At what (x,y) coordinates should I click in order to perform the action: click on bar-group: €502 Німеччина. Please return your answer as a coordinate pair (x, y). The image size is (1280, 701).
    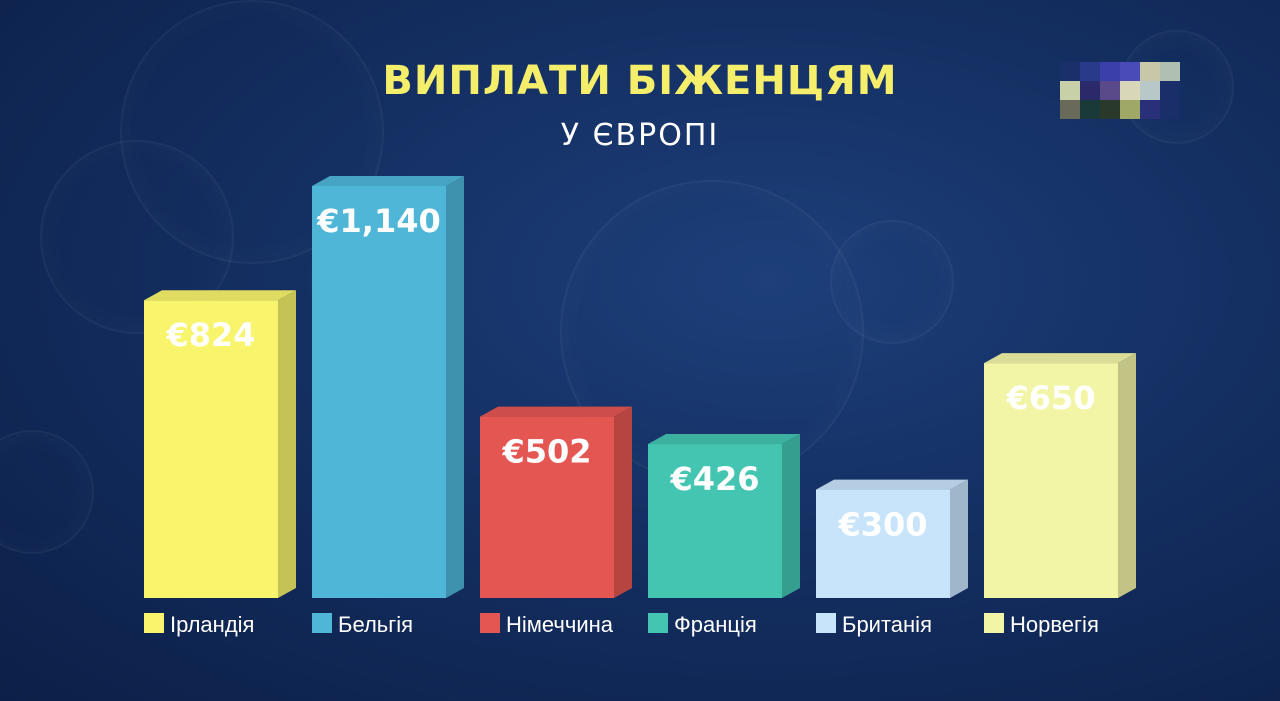
    Looking at the image, I should click on (556, 521).